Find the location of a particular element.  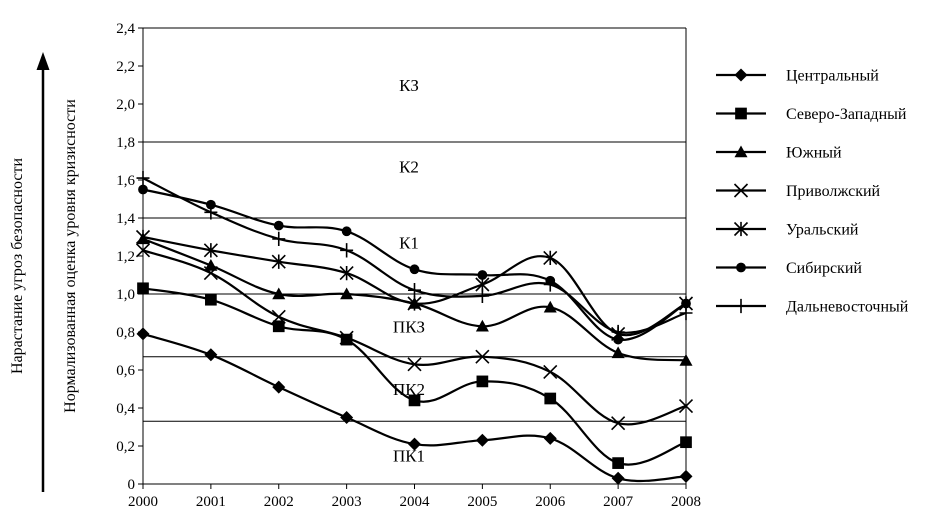

legend-label: Сибирский is located at coordinates (824, 268).